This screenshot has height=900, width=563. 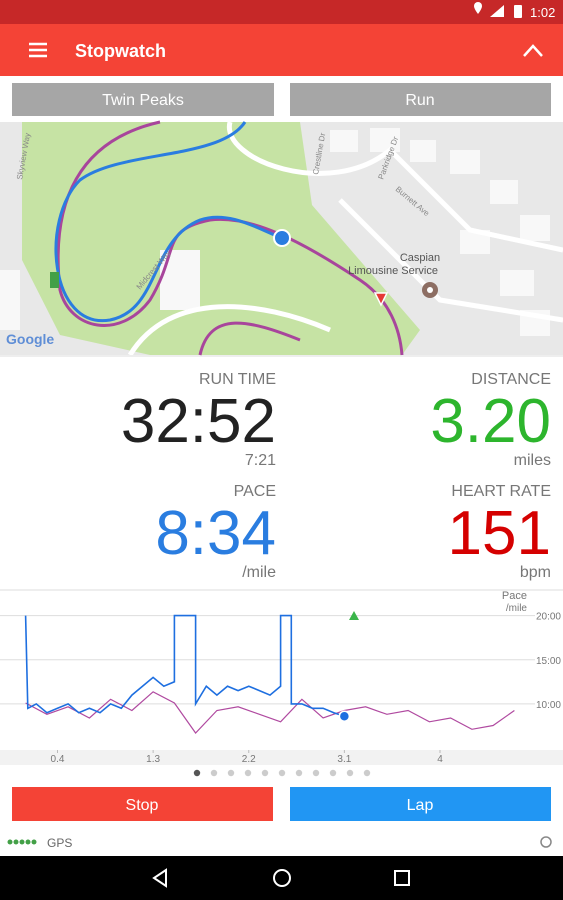 What do you see at coordinates (281, 757) in the screenshot?
I see `x-axis-band` at bounding box center [281, 757].